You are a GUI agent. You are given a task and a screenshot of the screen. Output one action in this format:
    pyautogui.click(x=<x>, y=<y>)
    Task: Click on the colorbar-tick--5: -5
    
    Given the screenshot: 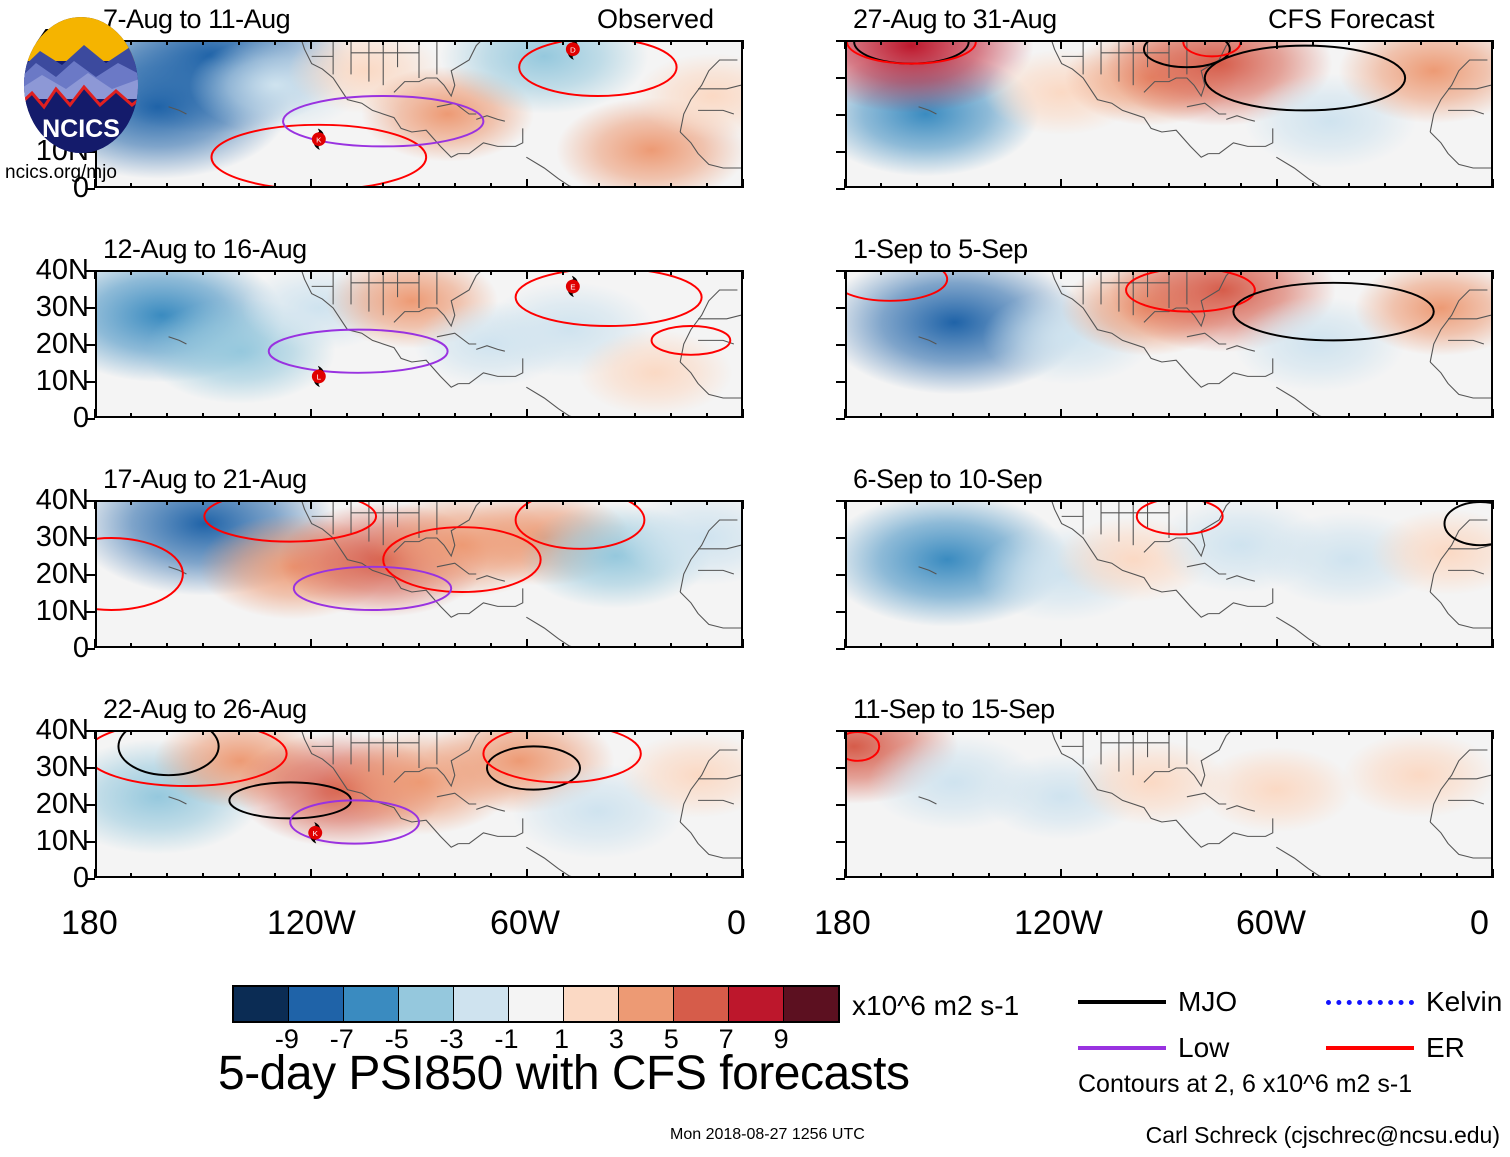 What is the action you would take?
    pyautogui.click(x=396, y=1039)
    